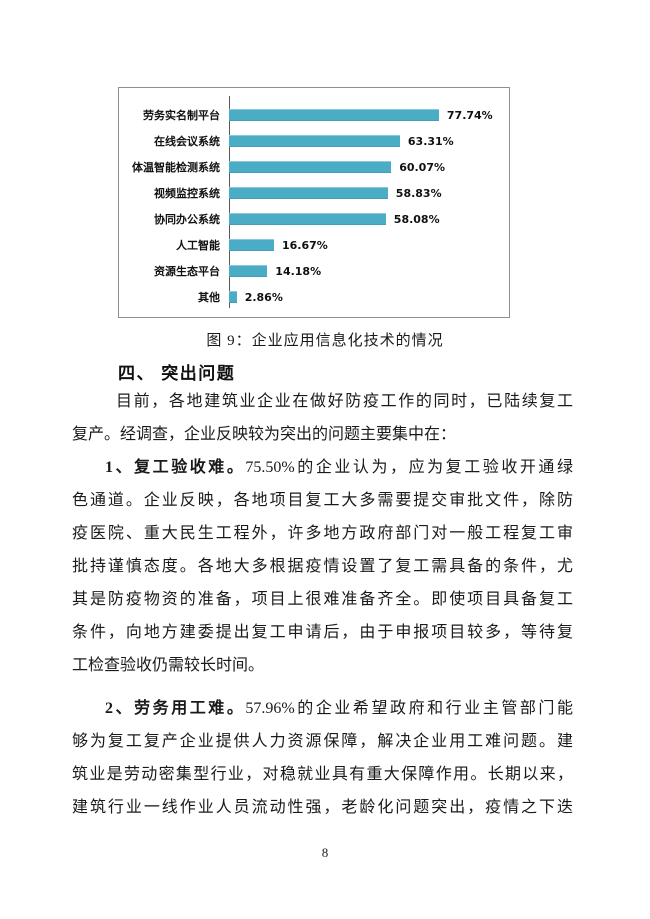 Image resolution: width=650 pixels, height=919 pixels. What do you see at coordinates (344, 401) in the screenshot?
I see `body-run: 目前，各地建筑业企业在做好防疫工作的同时，已陆续复工` at bounding box center [344, 401].